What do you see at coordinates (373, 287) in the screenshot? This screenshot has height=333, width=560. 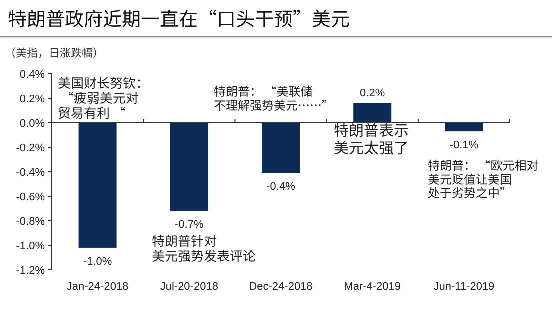 I see `x-tick-label: Mar-4-2019` at bounding box center [373, 287].